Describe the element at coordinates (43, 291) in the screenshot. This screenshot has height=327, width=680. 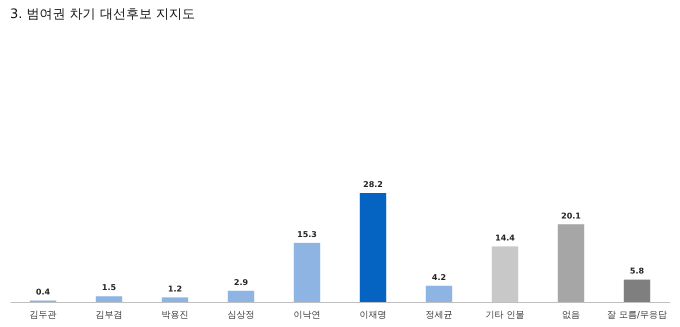
I see `data-label: 0.4` at that location.